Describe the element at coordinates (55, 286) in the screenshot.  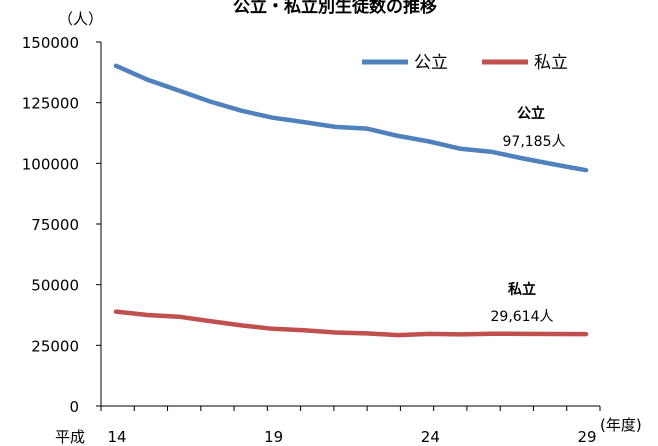
I see `y-tick-label: 50000` at that location.